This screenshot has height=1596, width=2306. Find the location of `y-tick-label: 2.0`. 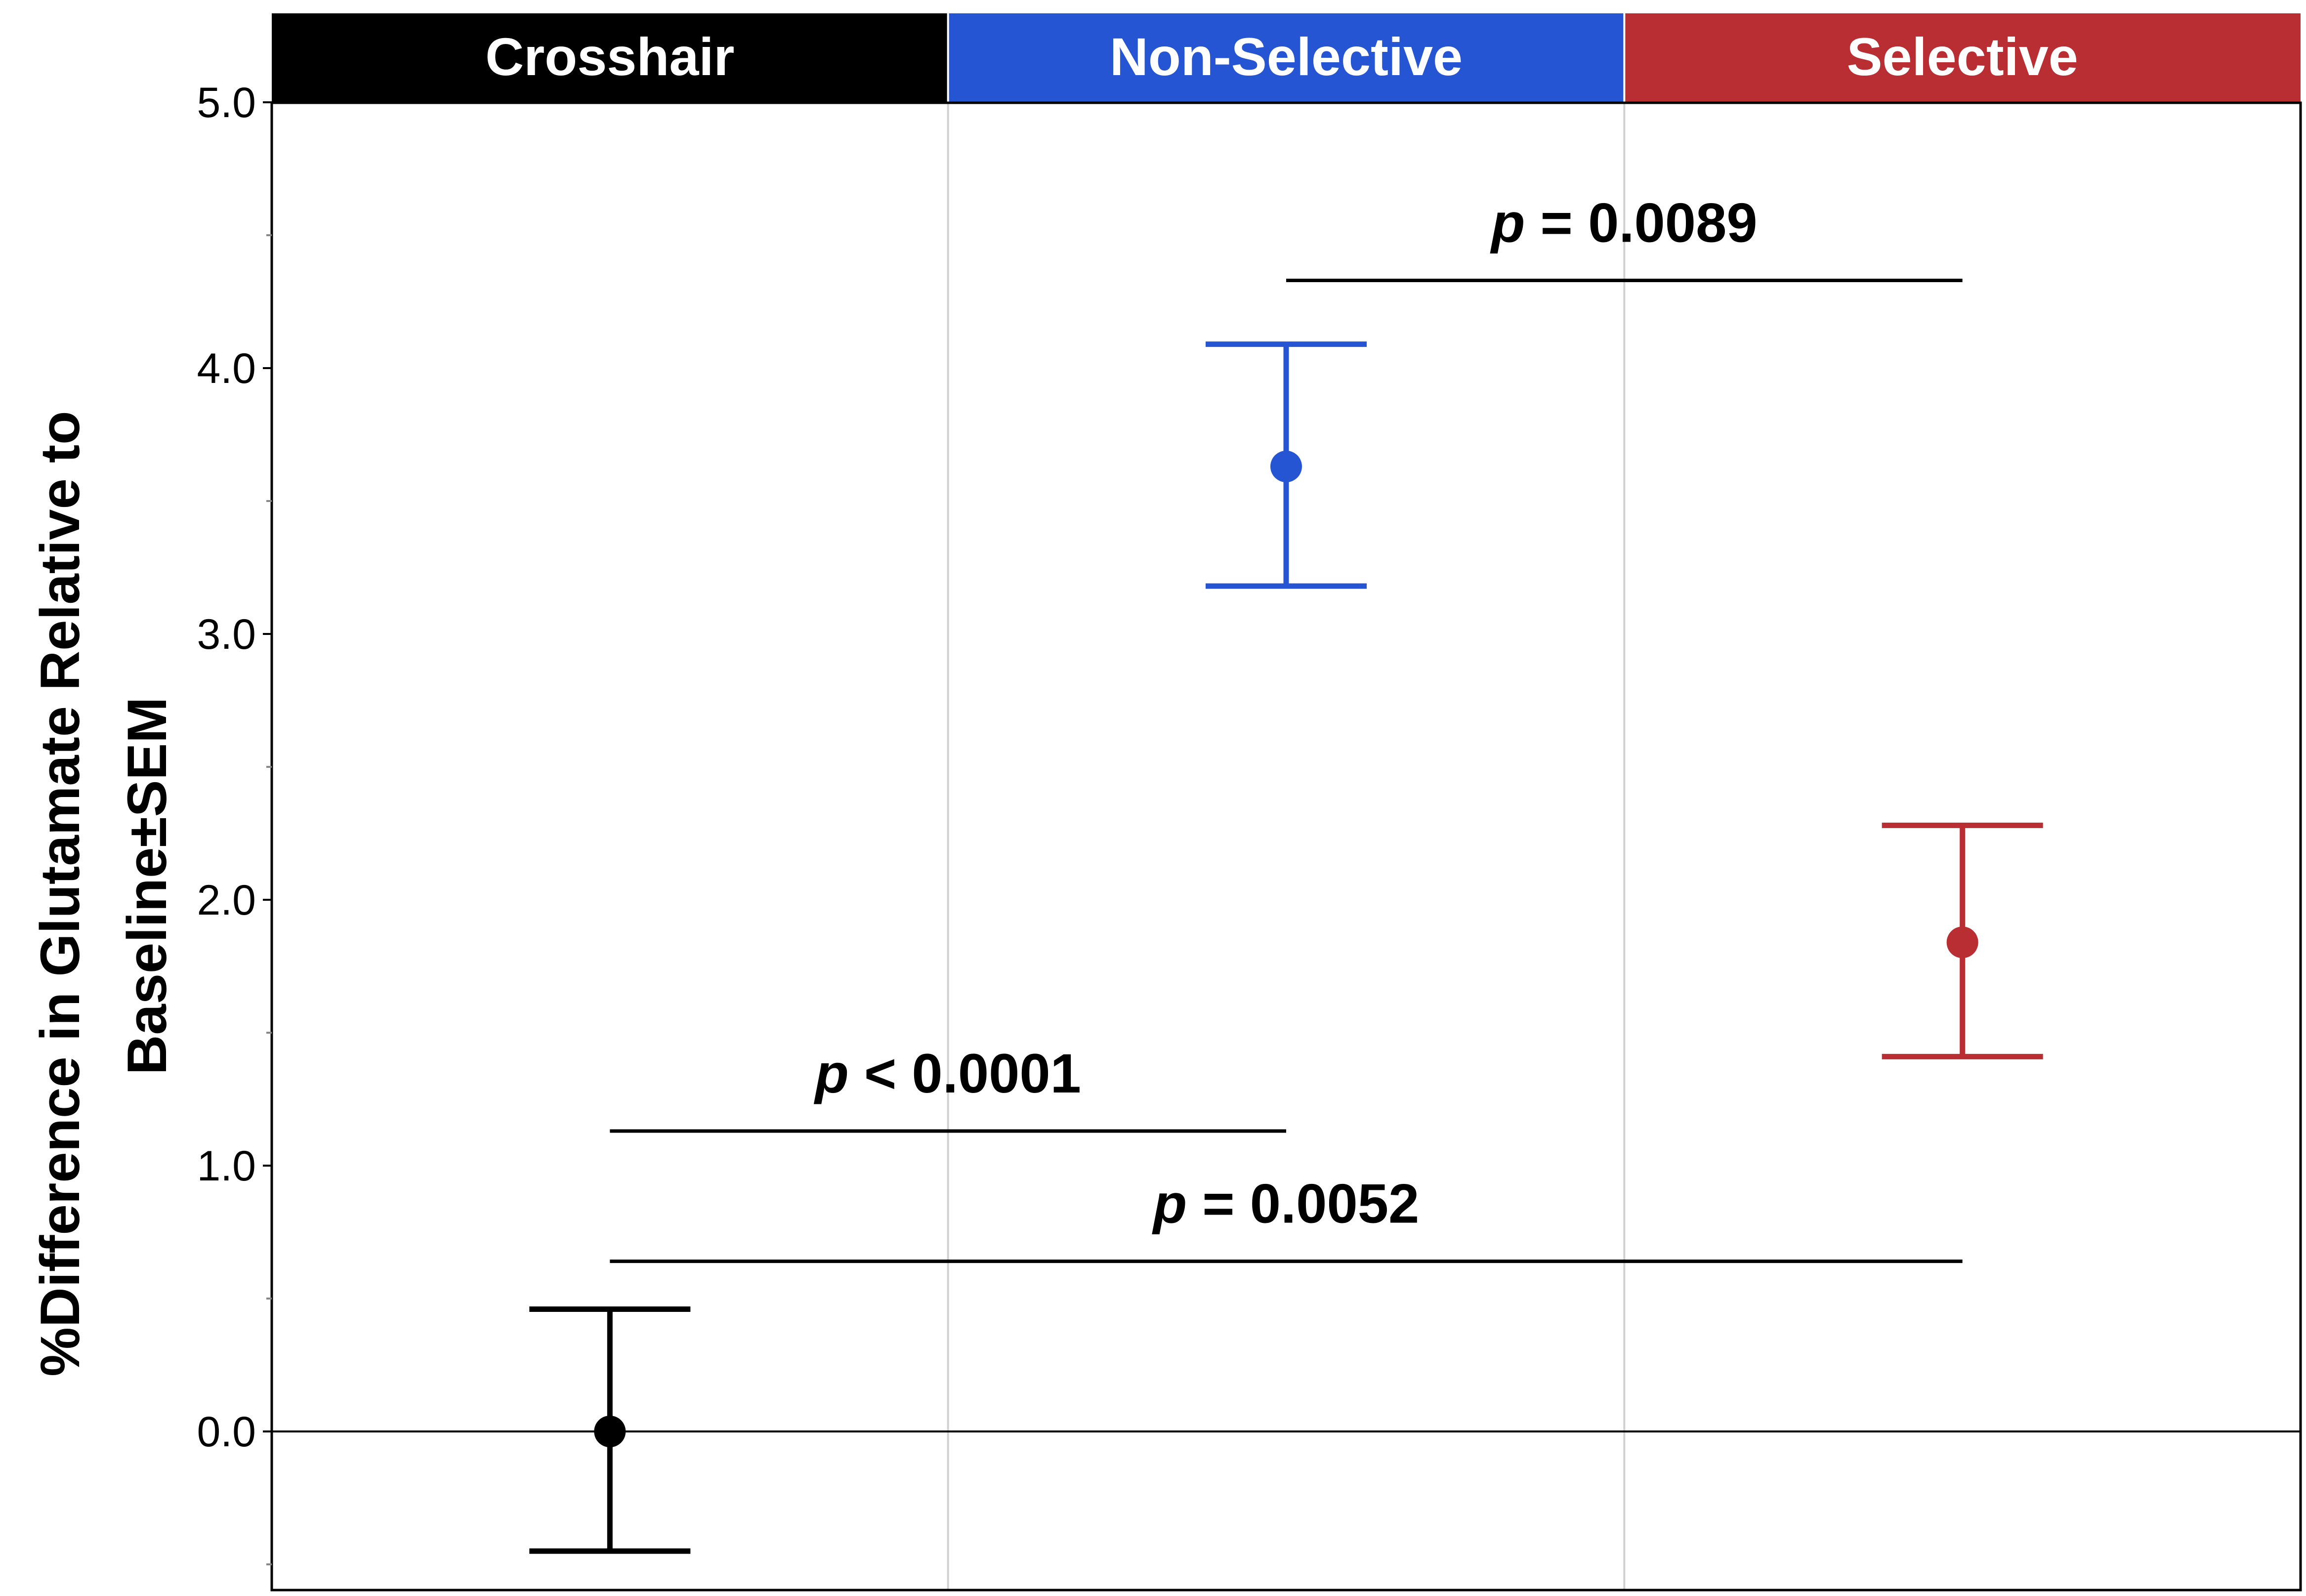

y-tick-label: 2.0 is located at coordinates (226, 900).